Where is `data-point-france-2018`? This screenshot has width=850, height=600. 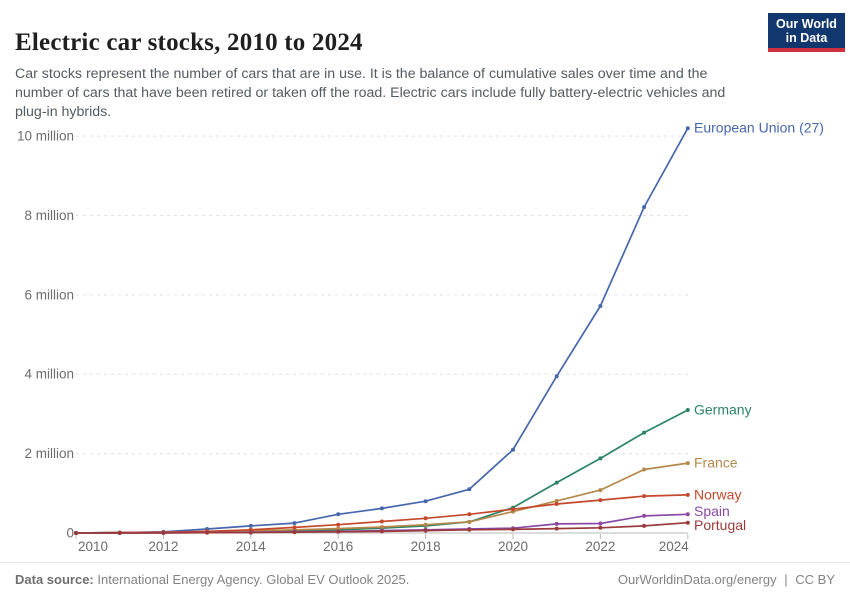
data-point-france-2018 is located at coordinates (425, 524).